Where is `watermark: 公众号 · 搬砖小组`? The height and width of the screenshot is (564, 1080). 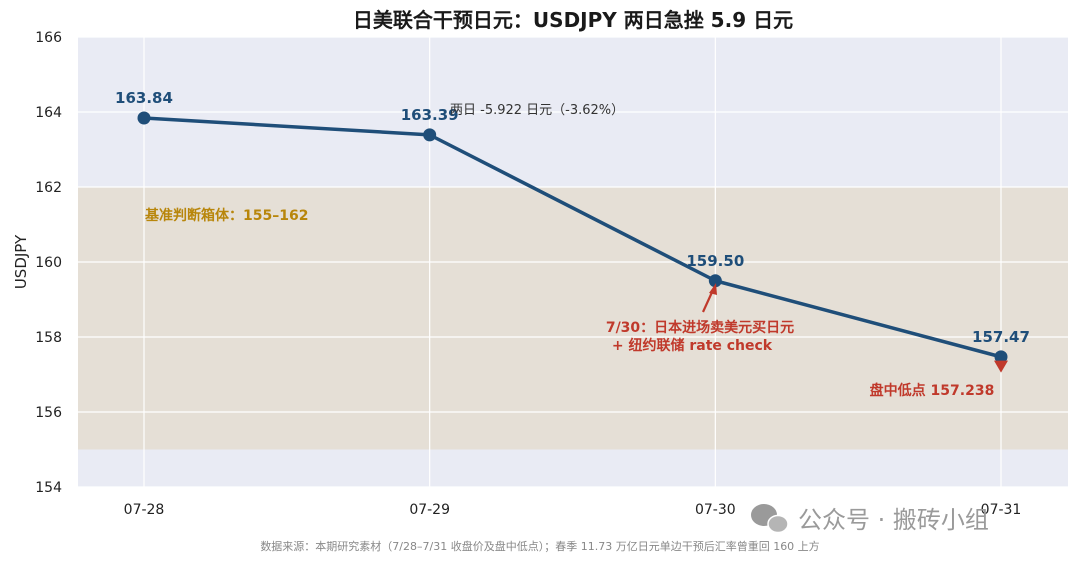 watermark: 公众号 · 搬砖小组 is located at coordinates (870, 519).